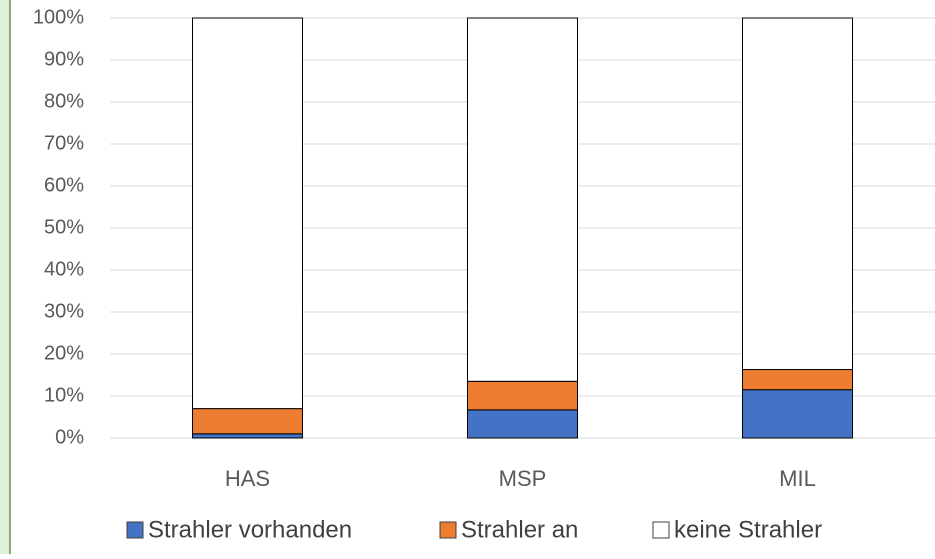 The height and width of the screenshot is (559, 935). What do you see at coordinates (748, 529) in the screenshot?
I see `legend-label: keine Strahler` at bounding box center [748, 529].